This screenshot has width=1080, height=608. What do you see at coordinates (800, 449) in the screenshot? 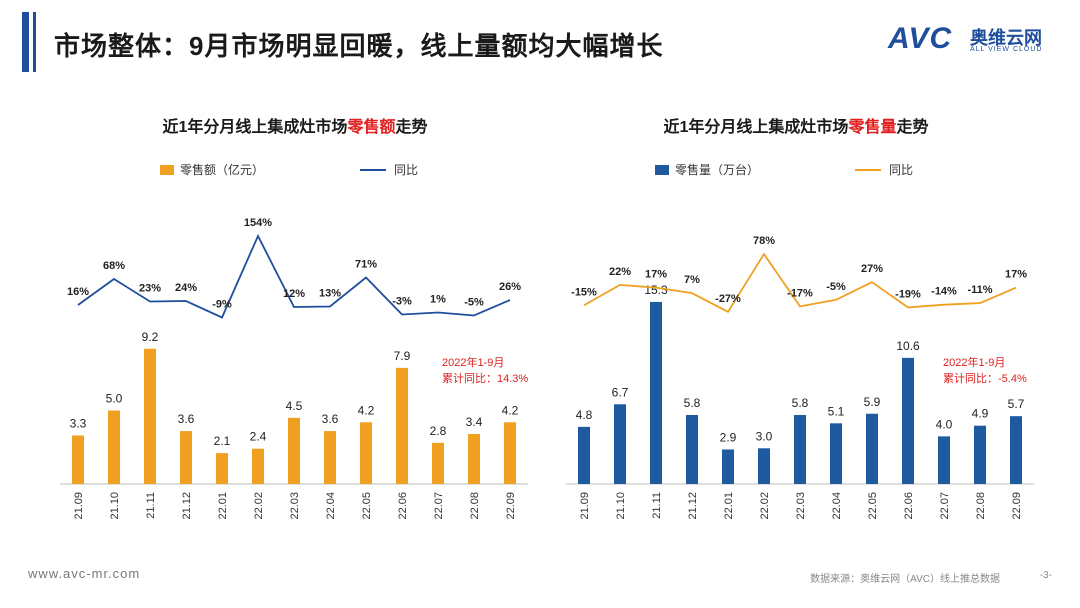
I see `bar-2-22.03` at bounding box center [800, 449].